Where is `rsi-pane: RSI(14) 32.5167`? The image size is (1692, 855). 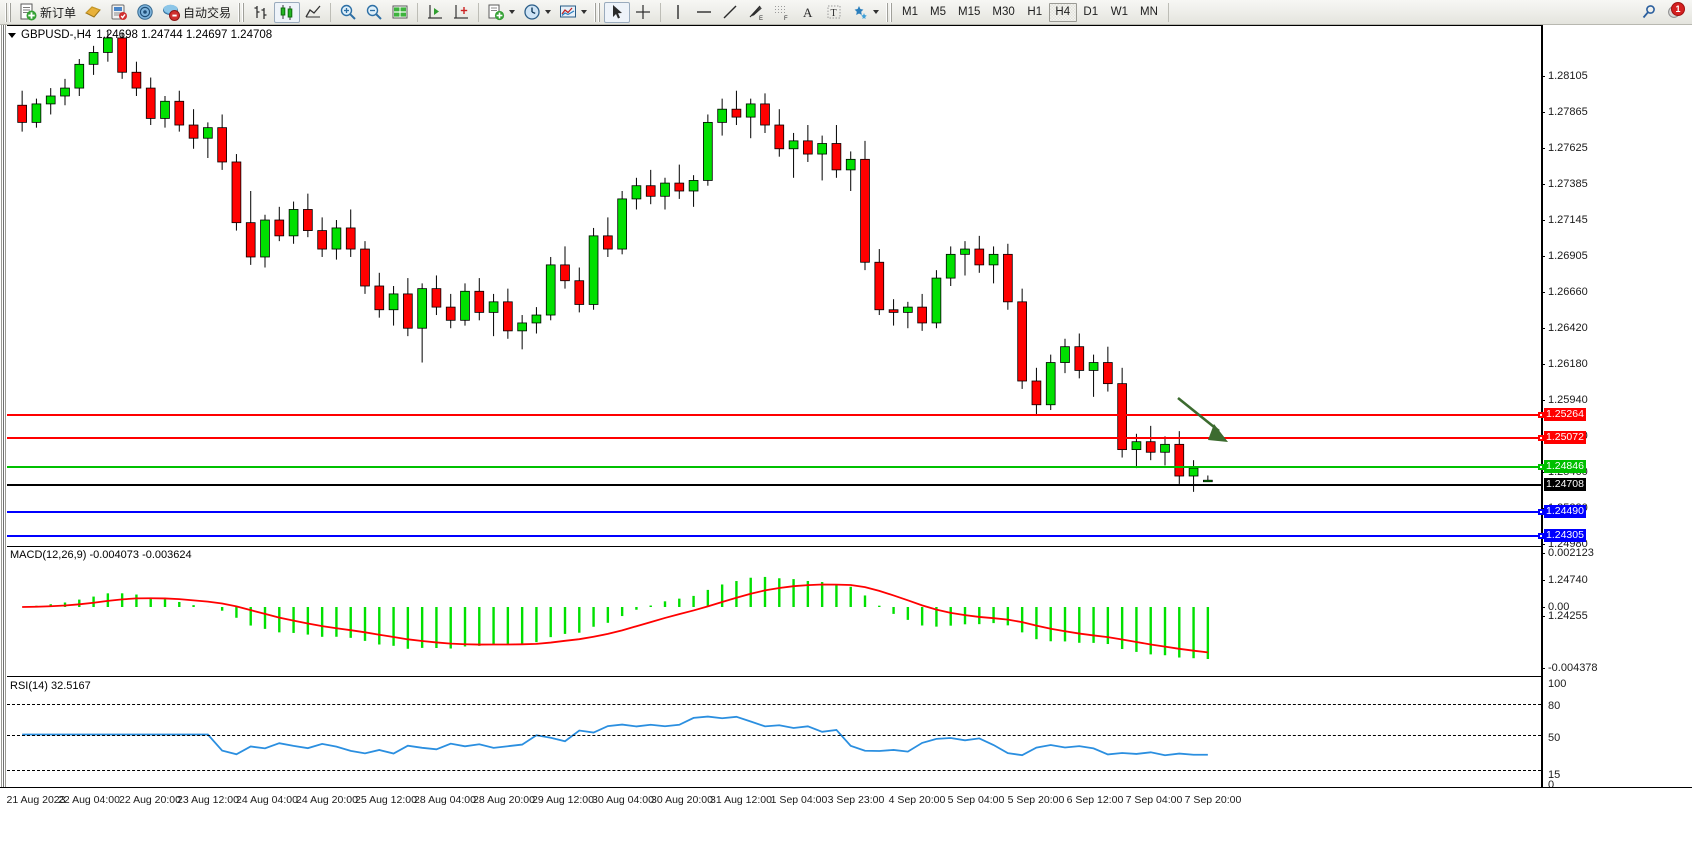
rsi-pane: RSI(14) 32.5167 is located at coordinates (774, 733).